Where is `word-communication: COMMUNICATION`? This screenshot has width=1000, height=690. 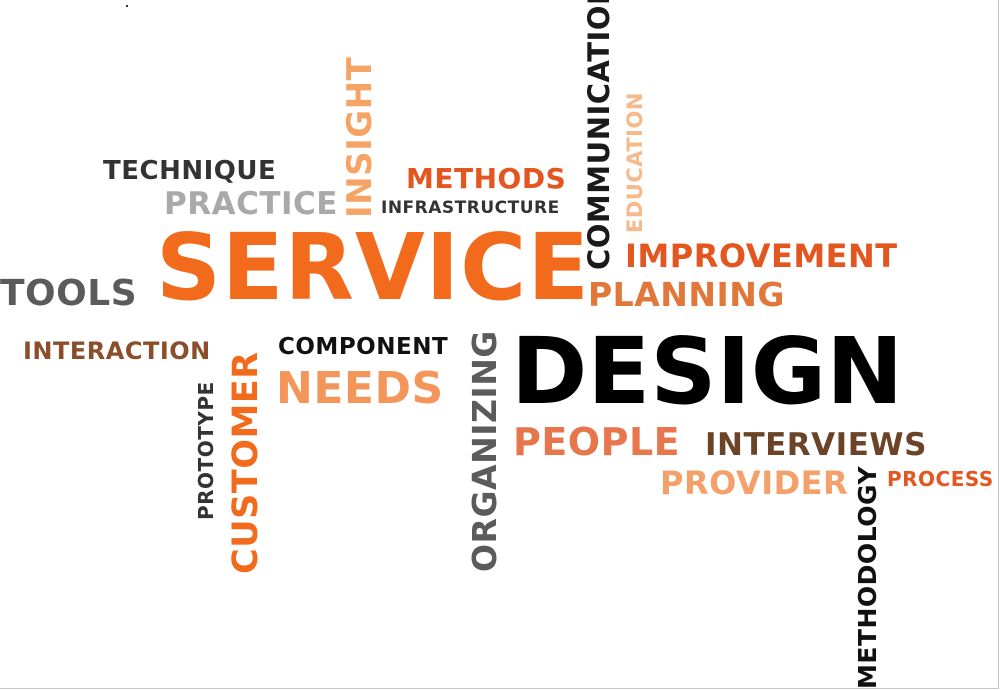
word-communication: COMMUNICATION is located at coordinates (599, 135).